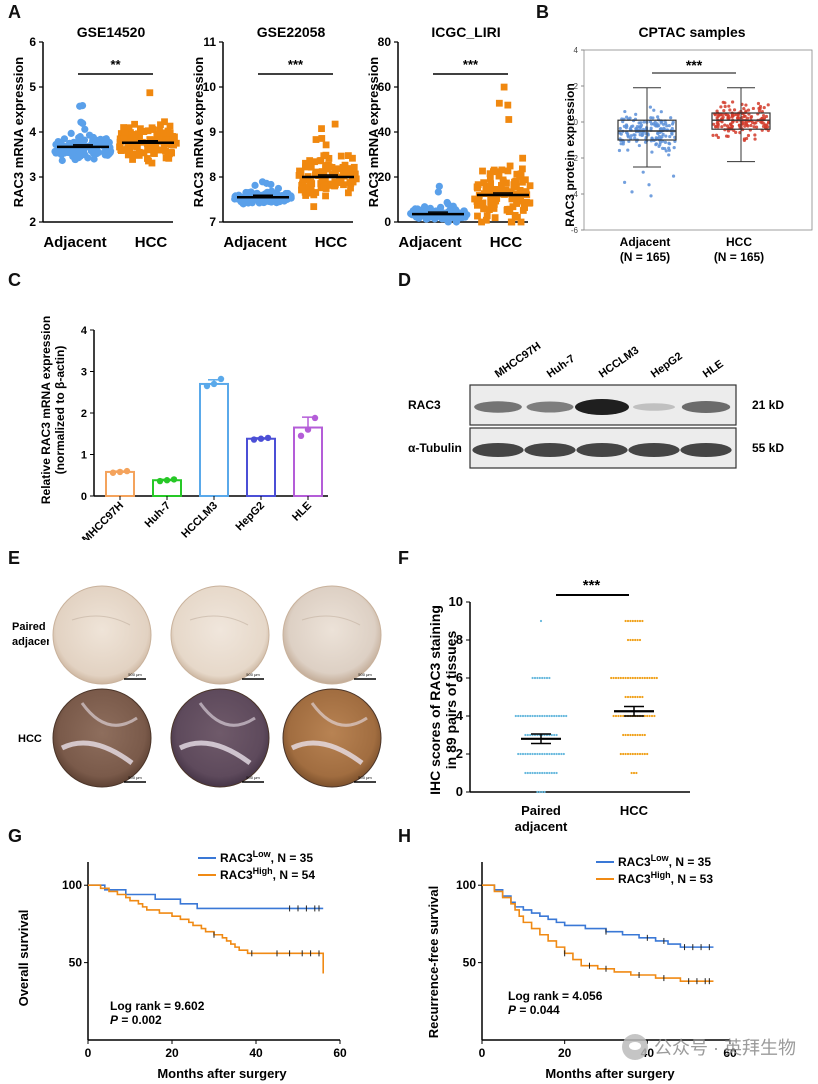  Describe the element at coordinates (198, 132) in the screenshot. I see `panel-a-ylabel-2: RAC3 mRNA expression` at that location.